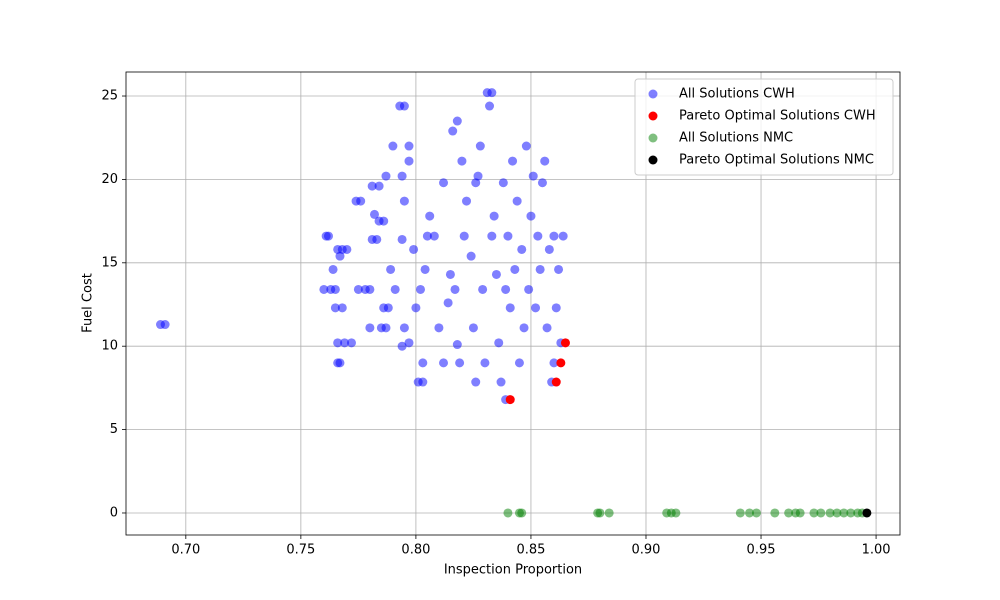  What do you see at coordinates (109, 346) in the screenshot?
I see `y-tick-label: 10` at bounding box center [109, 346].